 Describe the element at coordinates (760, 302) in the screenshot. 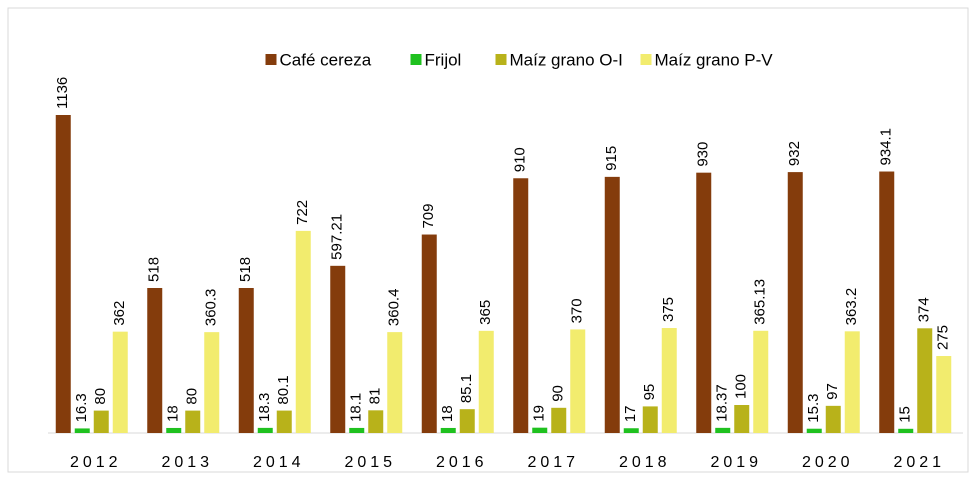

I see `data-label: 365.13` at that location.